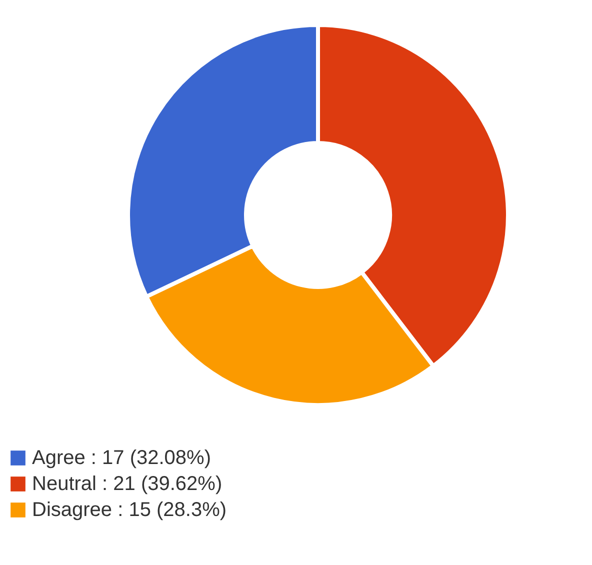 The height and width of the screenshot is (565, 592). I want to click on legend-label: Disagree : 15 (28.3%), so click(129, 510).